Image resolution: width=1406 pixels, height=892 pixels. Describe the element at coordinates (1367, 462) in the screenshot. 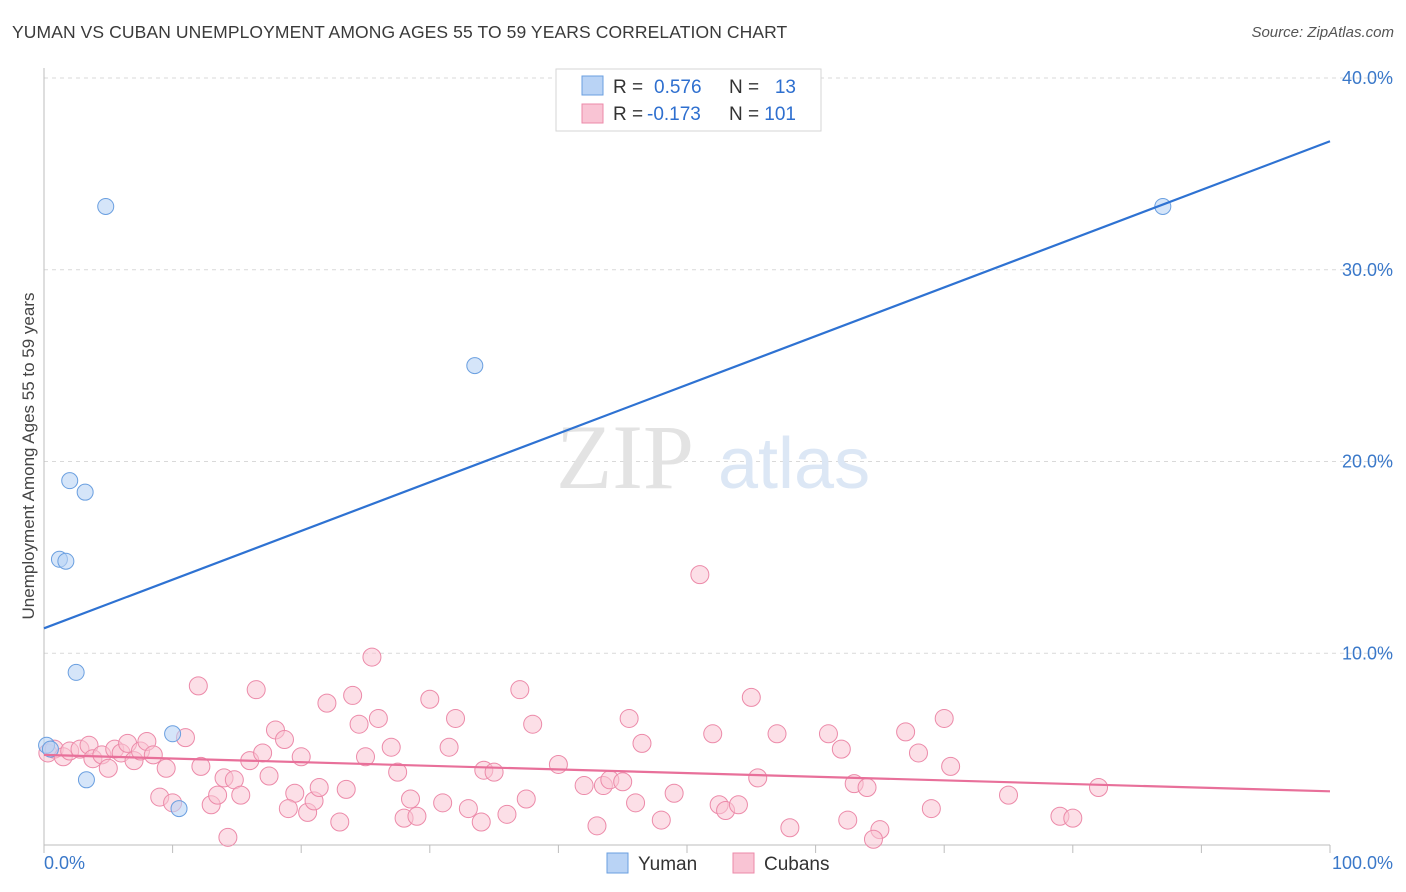

I see `y-tick-label-1: 20.0%` at that location.